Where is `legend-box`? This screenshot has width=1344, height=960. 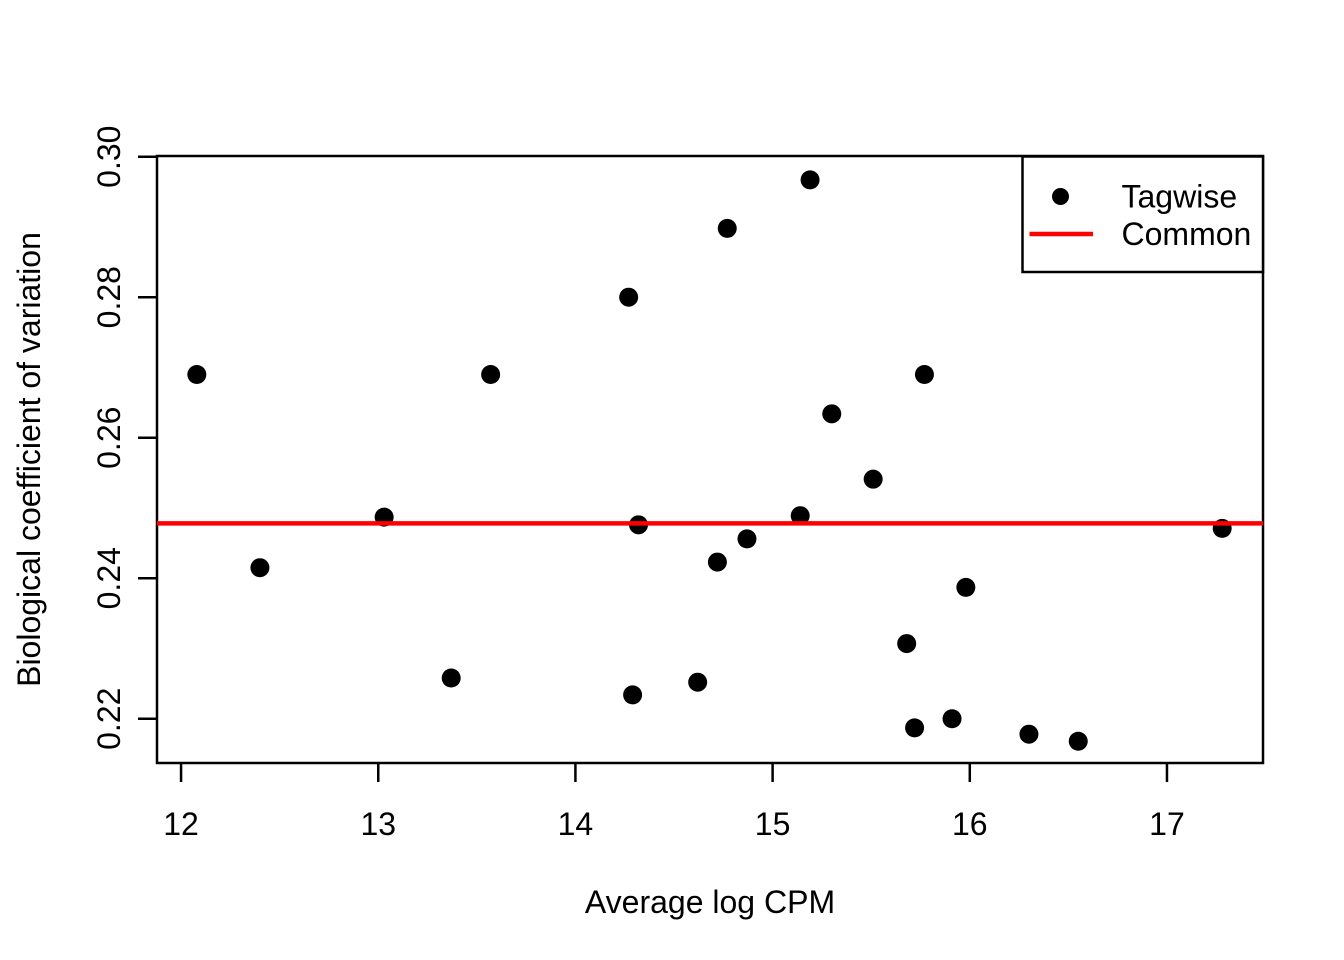 legend-box is located at coordinates (1143, 214).